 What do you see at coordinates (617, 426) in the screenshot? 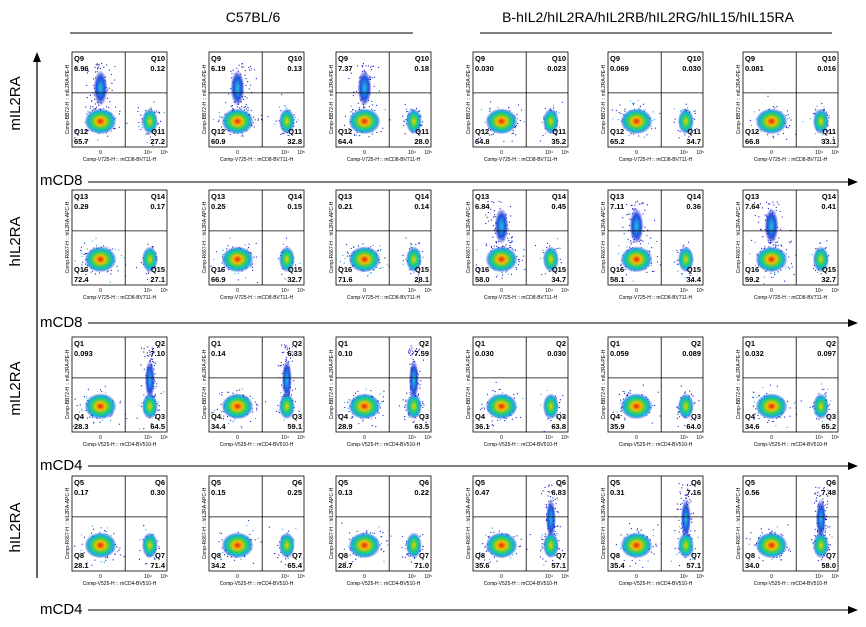
I see `quadrant-value-ll: 35.9` at bounding box center [617, 426].